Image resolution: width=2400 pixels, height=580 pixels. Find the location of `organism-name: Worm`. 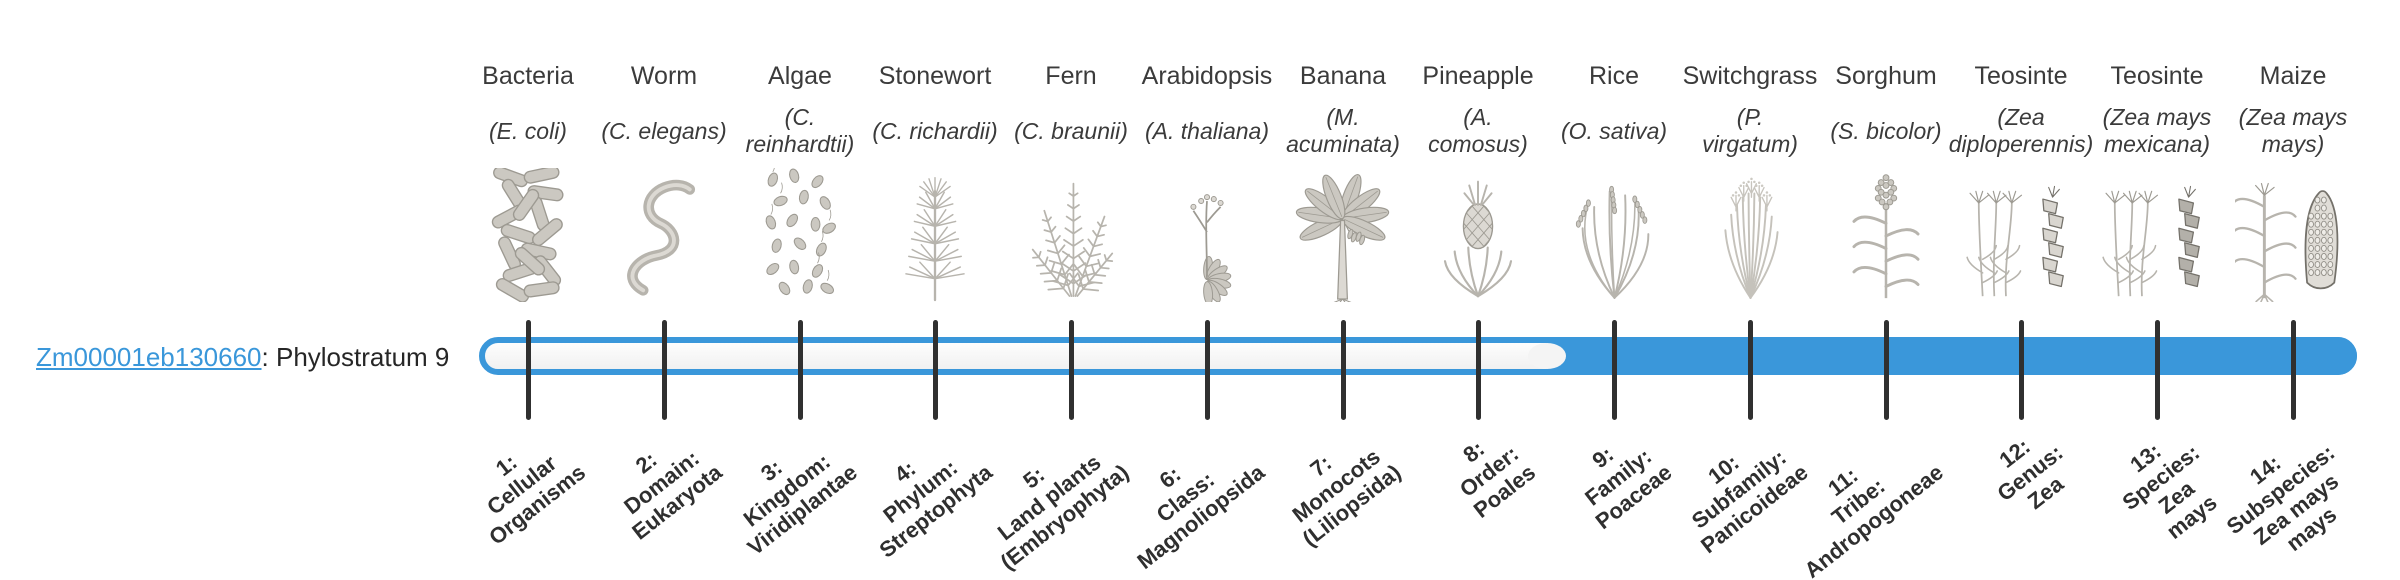

organism-name: Worm is located at coordinates (664, 76).